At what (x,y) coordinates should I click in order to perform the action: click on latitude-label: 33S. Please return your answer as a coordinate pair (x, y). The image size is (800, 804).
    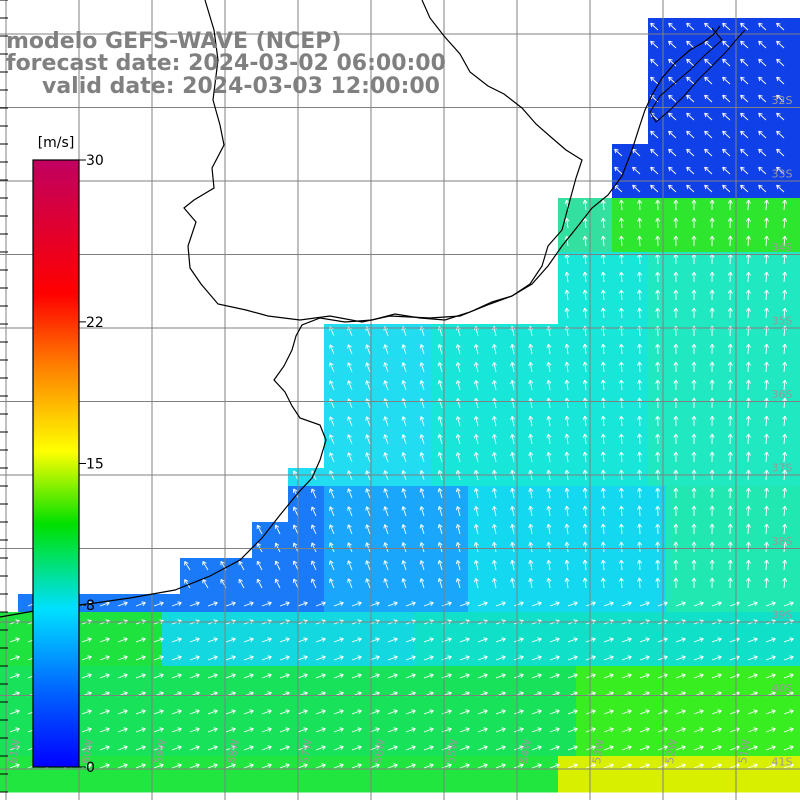
    Looking at the image, I should click on (782, 174).